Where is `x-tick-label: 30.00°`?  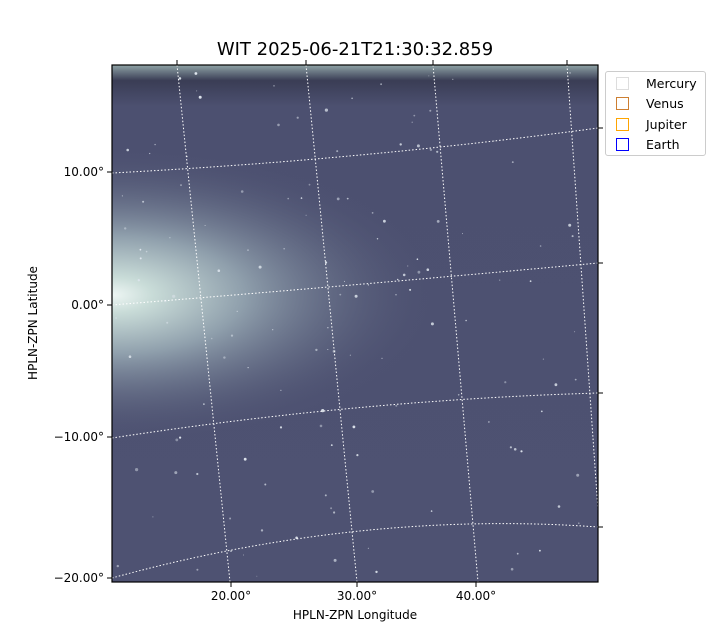 x-tick-label: 30.00° is located at coordinates (357, 596).